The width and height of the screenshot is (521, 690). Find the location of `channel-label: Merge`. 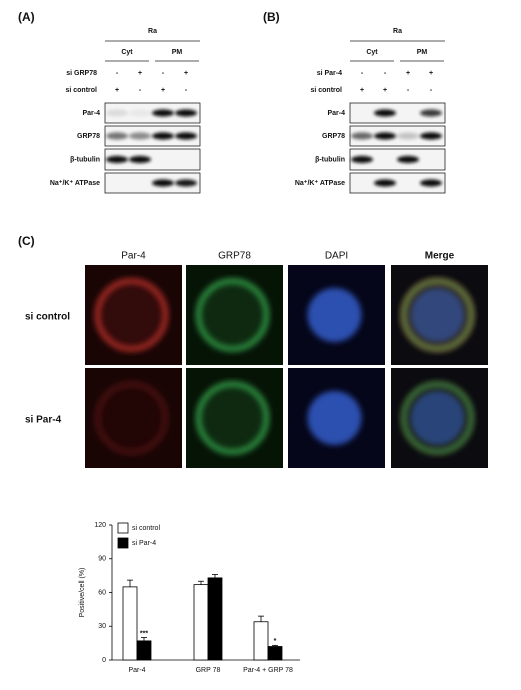

channel-label: Merge is located at coordinates (440, 256).